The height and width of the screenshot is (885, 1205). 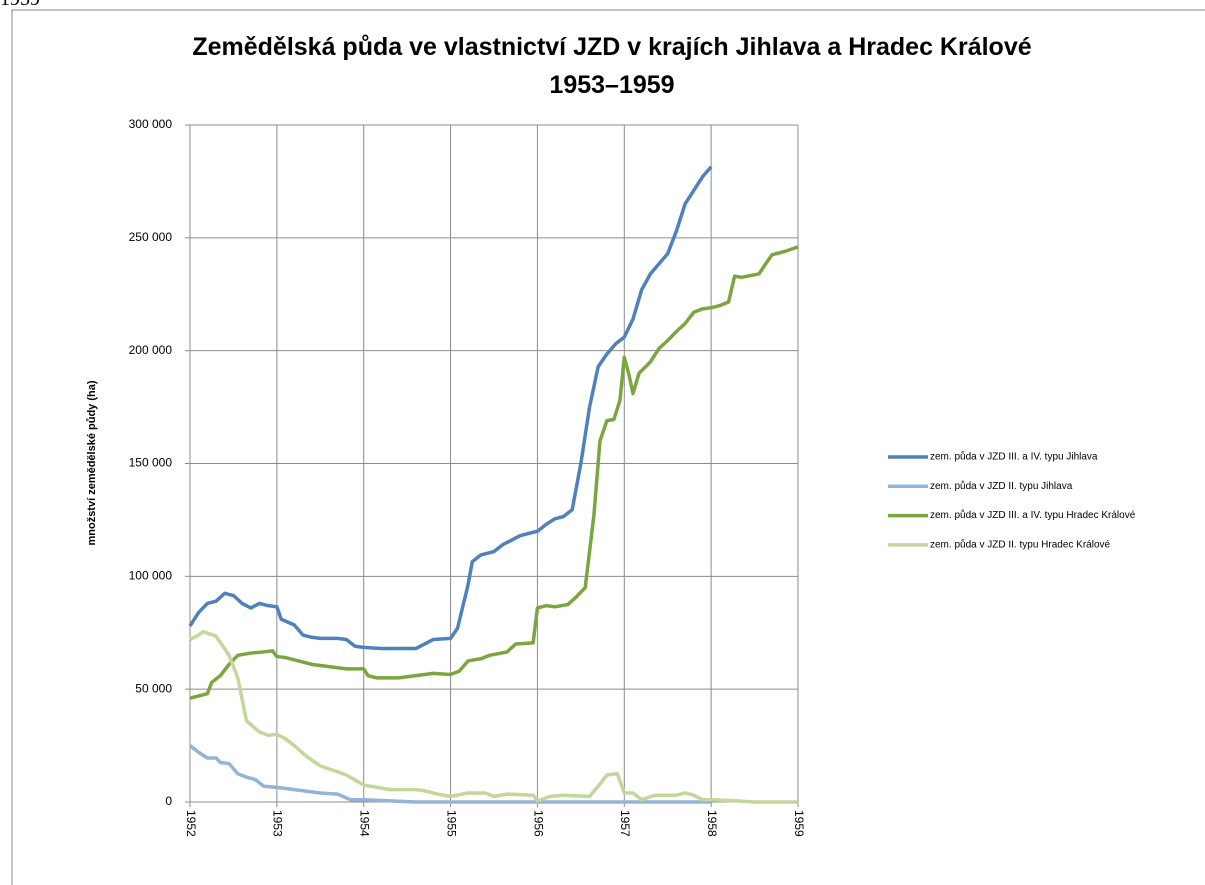 What do you see at coordinates (365, 823) in the screenshot?
I see `x-tick-label: 1954` at bounding box center [365, 823].